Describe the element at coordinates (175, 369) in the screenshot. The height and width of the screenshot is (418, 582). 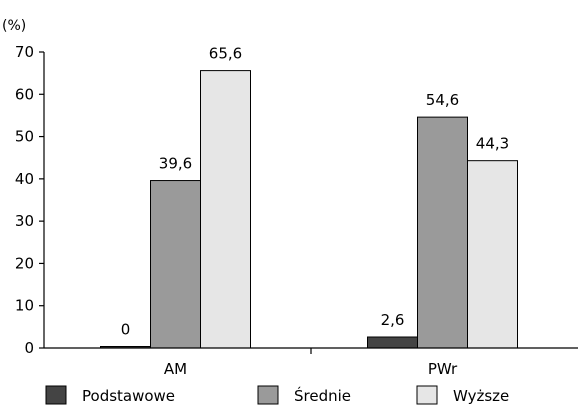
I see `x-category-label: AM` at that location.